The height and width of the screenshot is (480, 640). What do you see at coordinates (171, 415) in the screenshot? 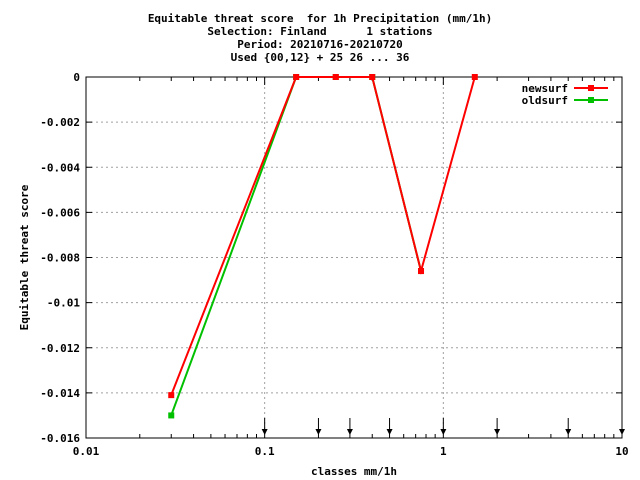
I see `series-point-oldsurf` at bounding box center [171, 415].